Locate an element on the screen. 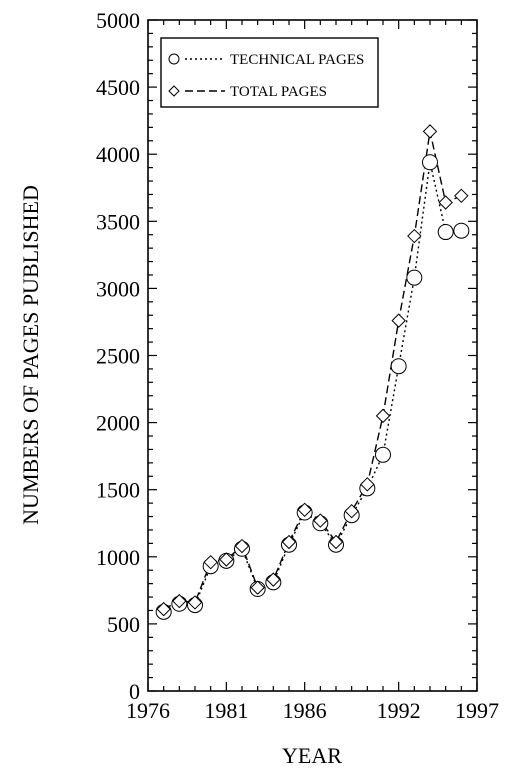 Image resolution: width=509 pixels, height=771 pixels. x-tick-label: 1992 is located at coordinates (399, 710).